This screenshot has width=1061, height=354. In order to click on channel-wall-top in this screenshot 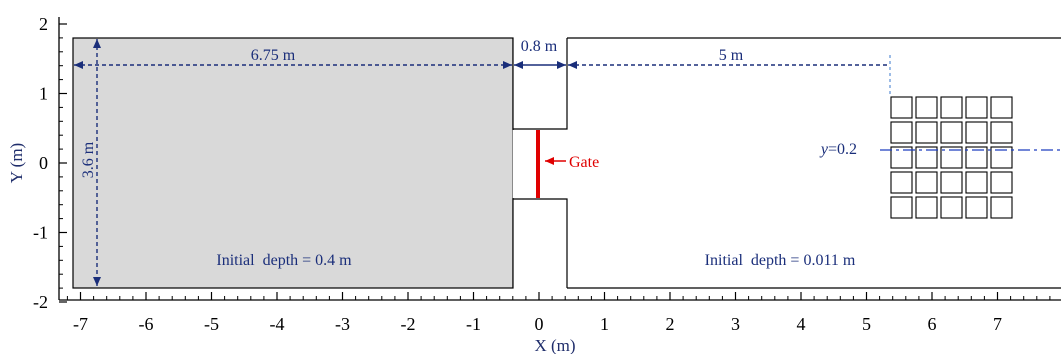, I will do `click(540, 84)`.